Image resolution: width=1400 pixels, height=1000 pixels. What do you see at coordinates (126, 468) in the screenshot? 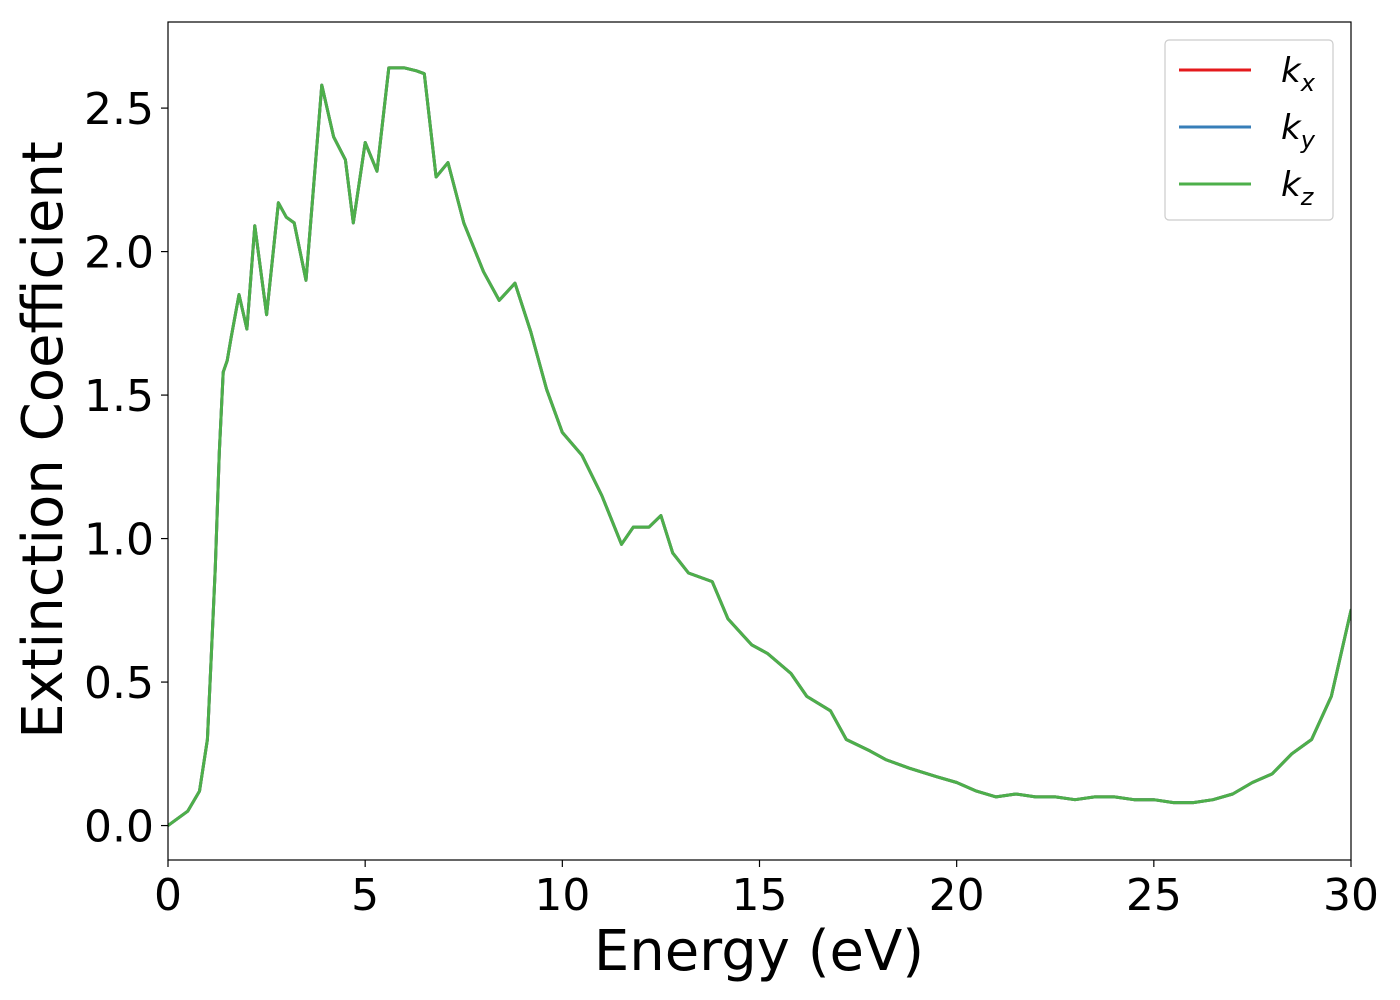
I see `y-axis-ticks: 0.0 0.5 1.0 1.5 2.0 2.5` at bounding box center [126, 468].